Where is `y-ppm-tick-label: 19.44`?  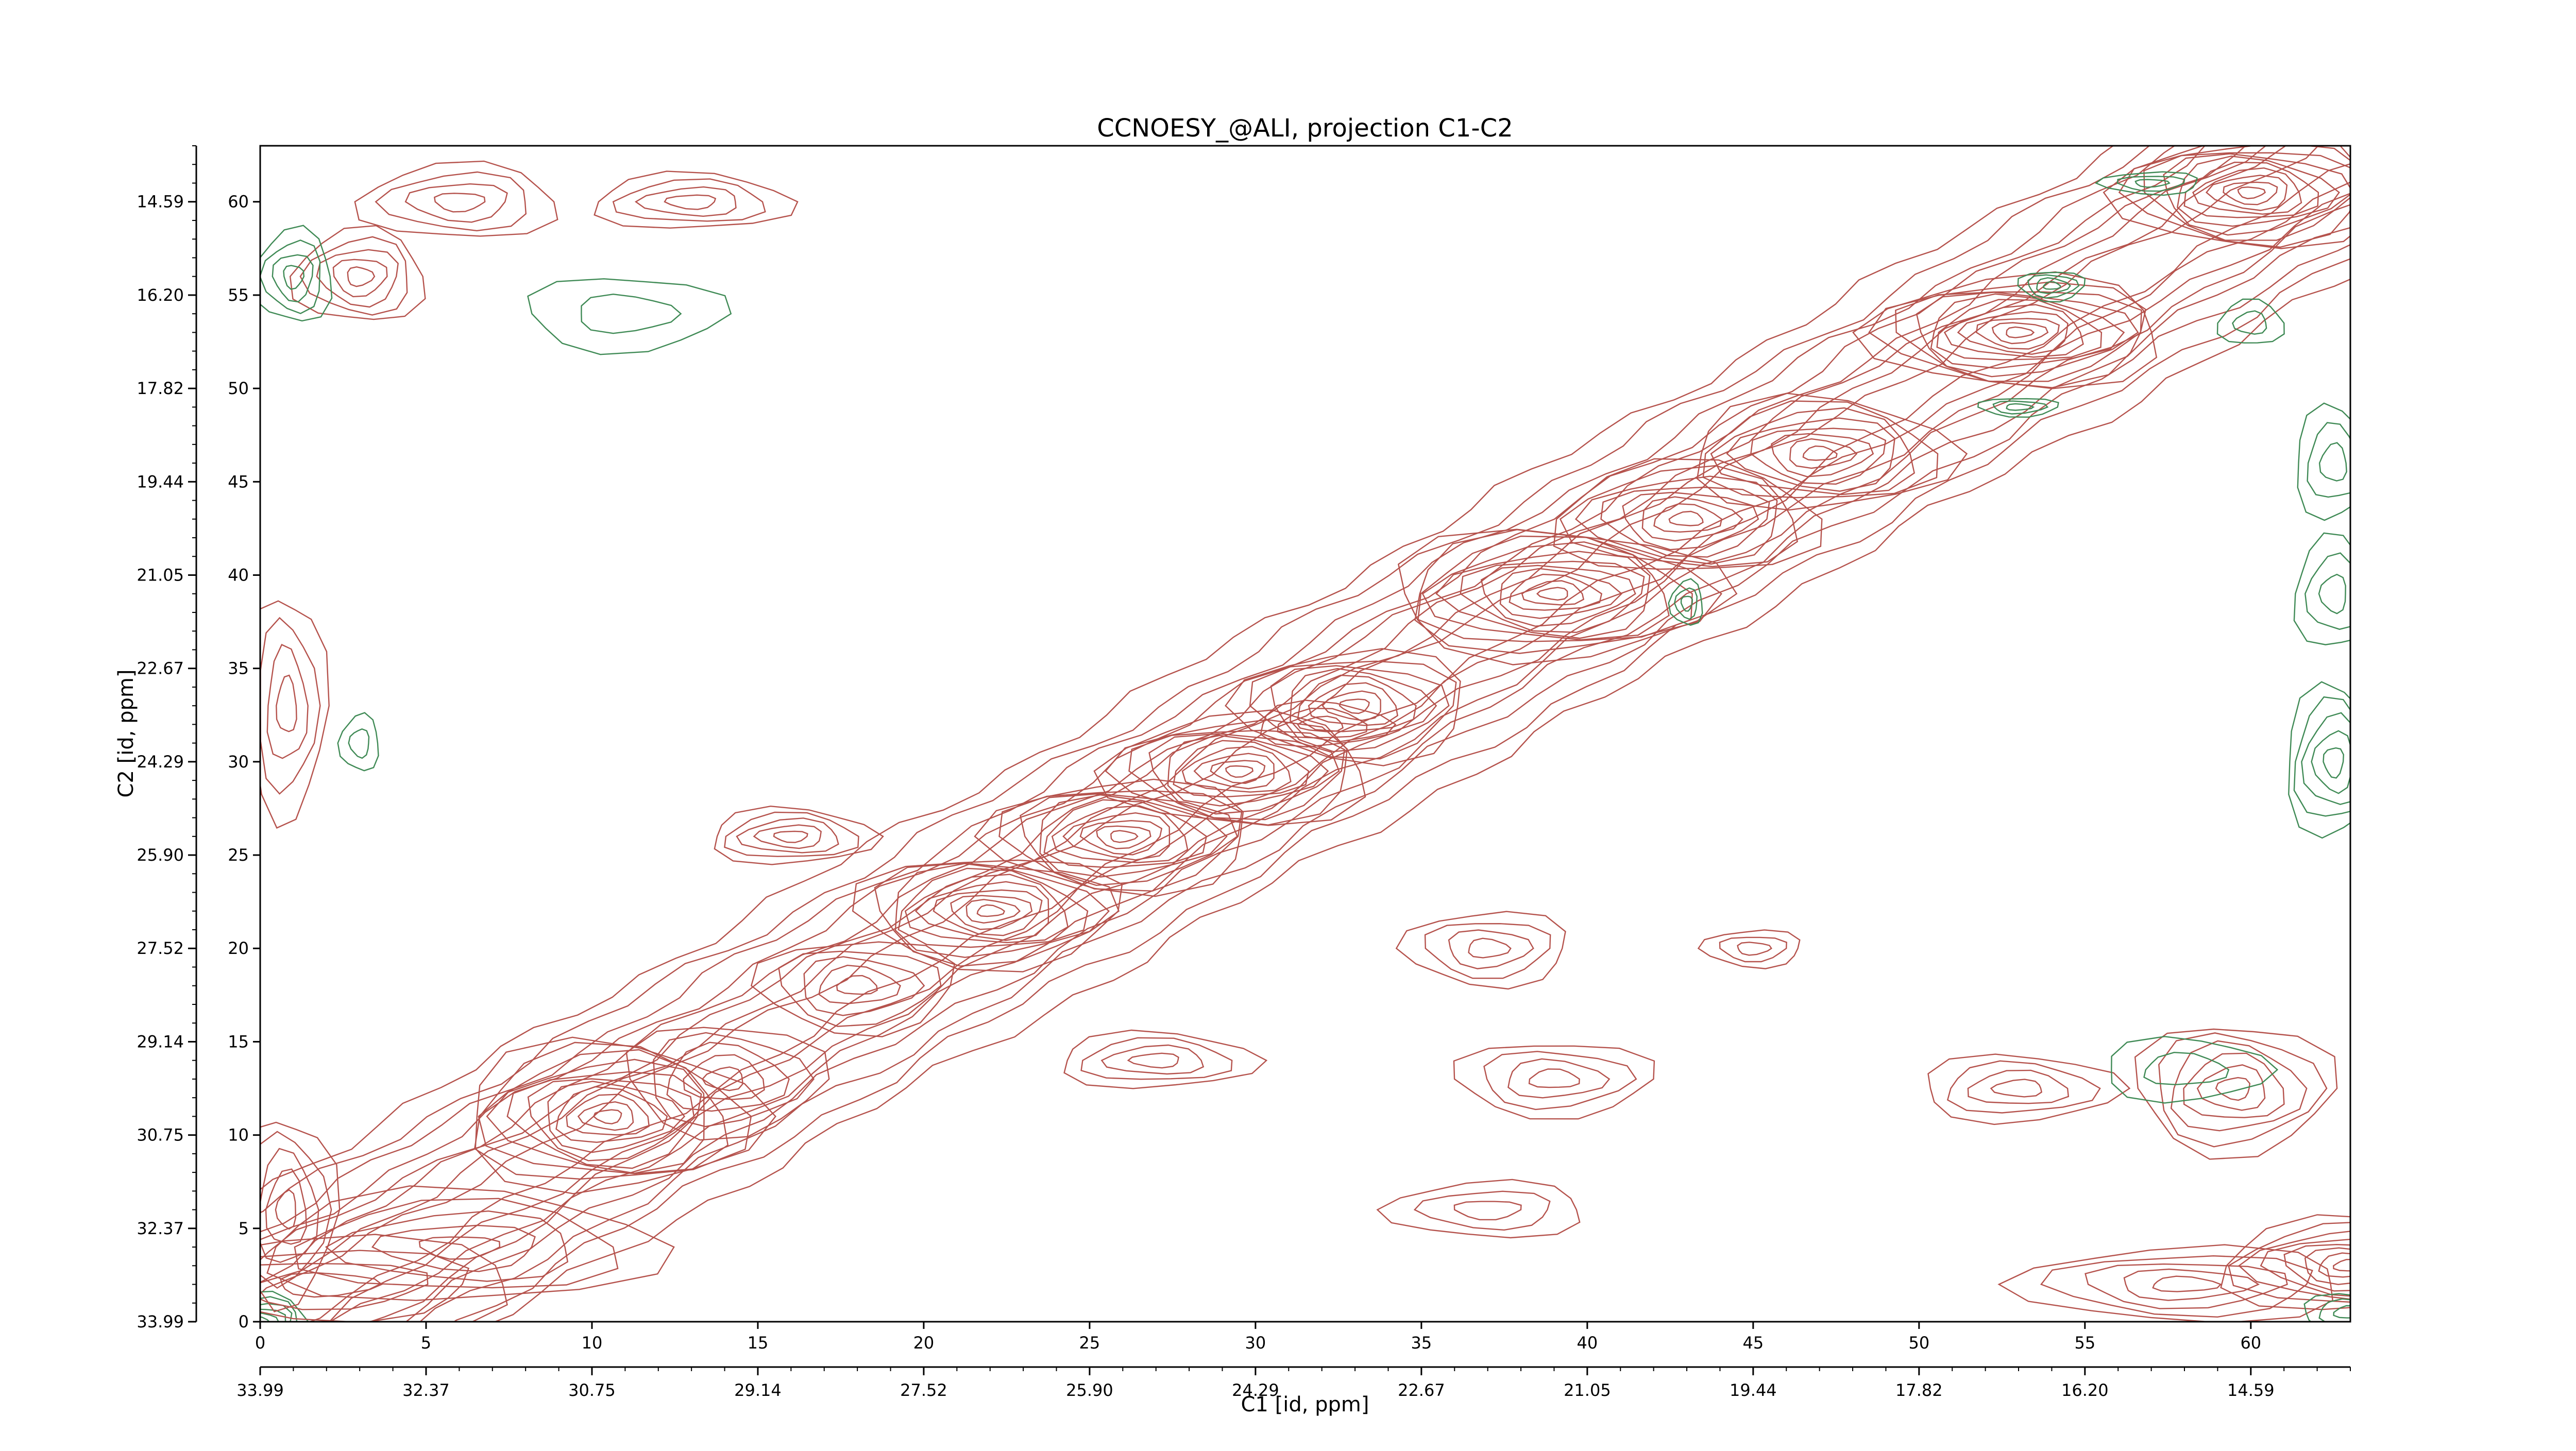 y-ppm-tick-label: 19.44 is located at coordinates (160, 481).